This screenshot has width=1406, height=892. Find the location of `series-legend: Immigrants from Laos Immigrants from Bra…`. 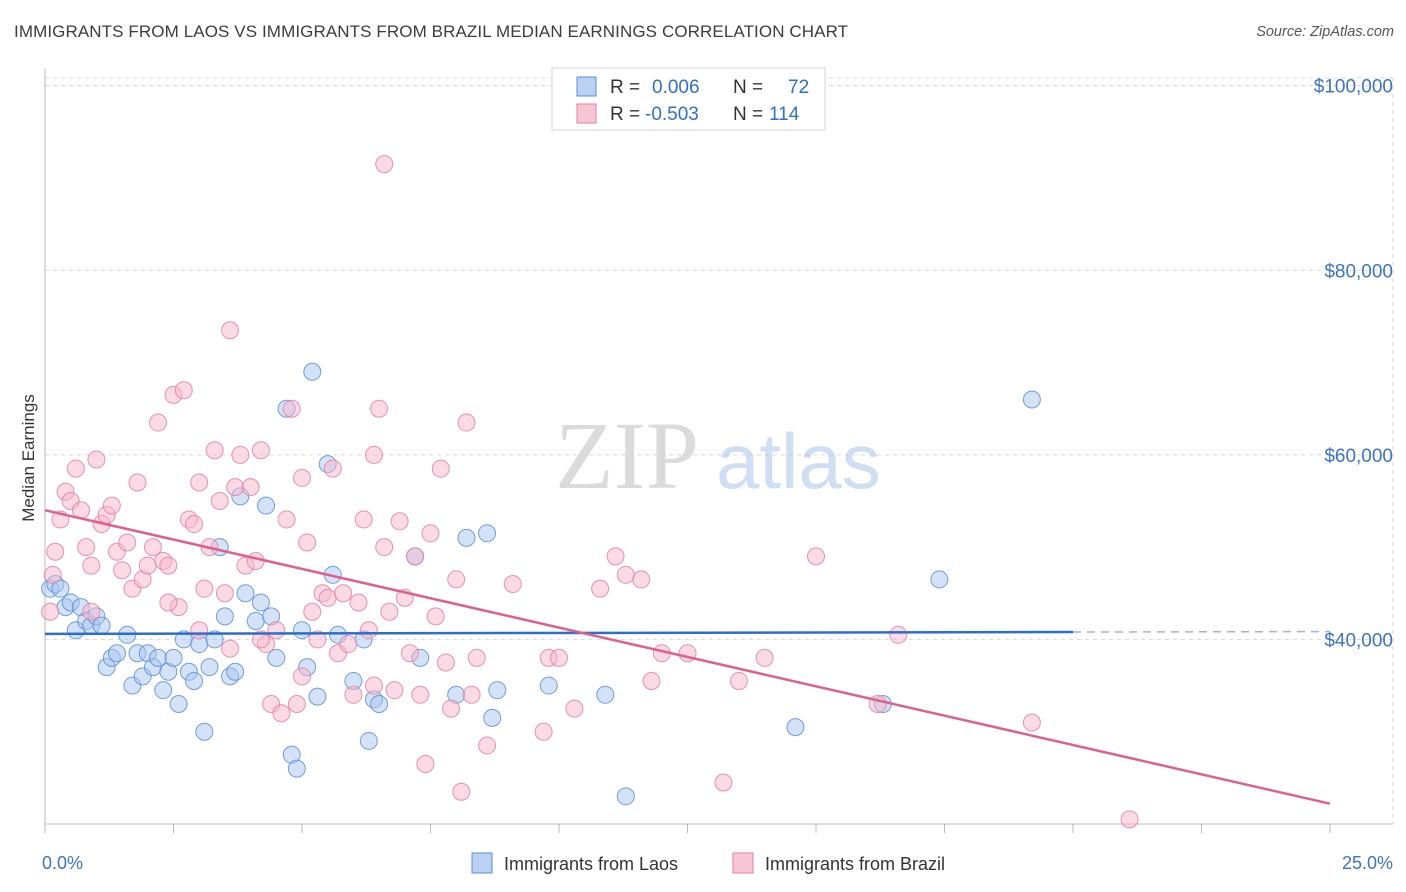

series-legend: Immigrants from Laos Immigrants from Bra… is located at coordinates (708, 863).